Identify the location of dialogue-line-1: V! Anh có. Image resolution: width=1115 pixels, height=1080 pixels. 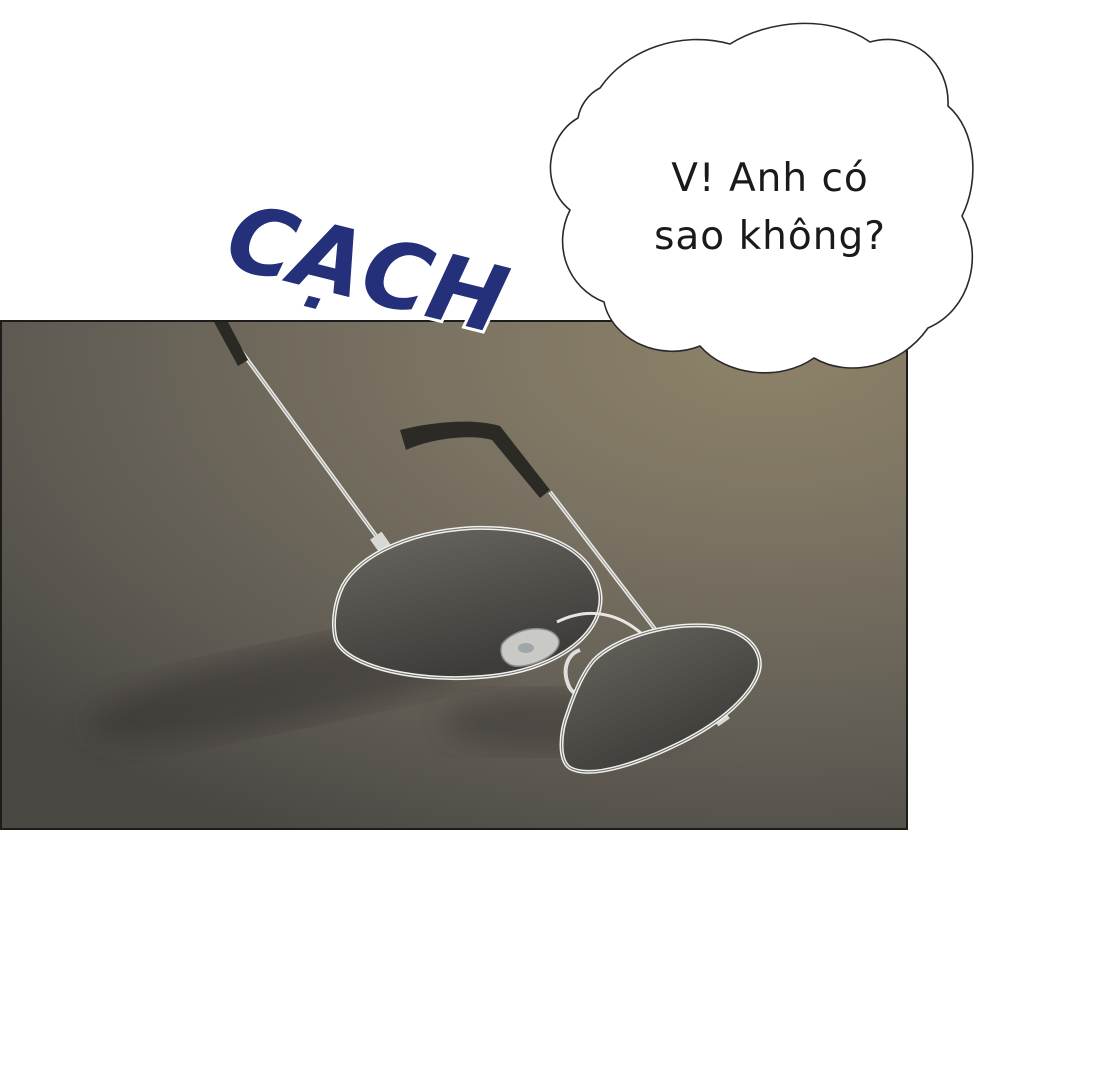
(770, 178).